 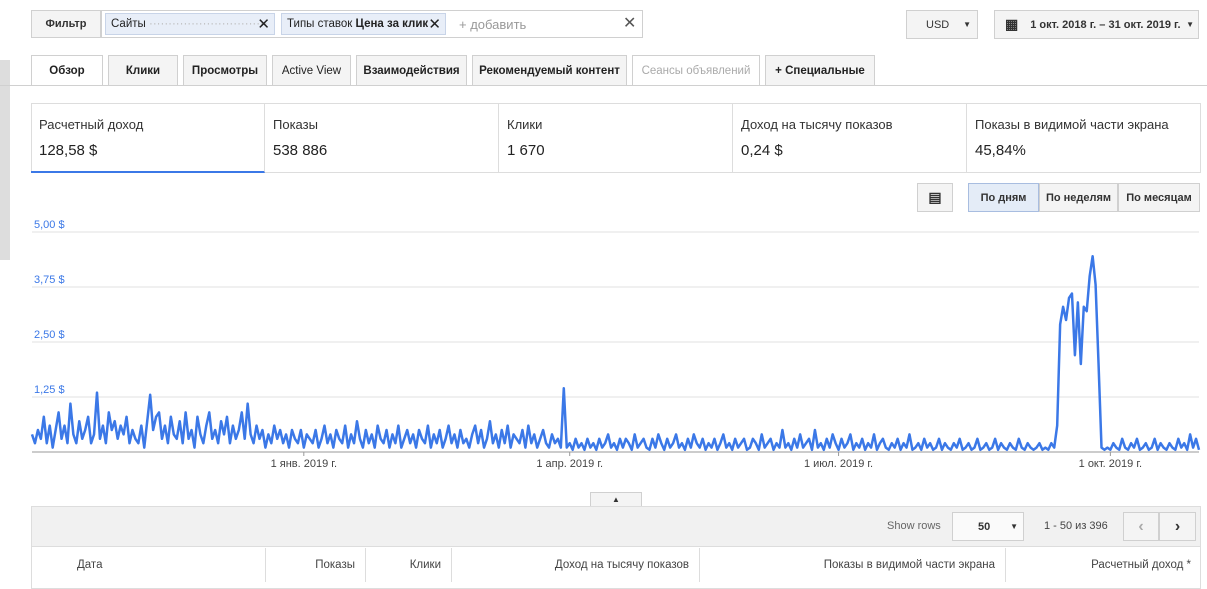 I want to click on prev-page: ‹, so click(x=1141, y=526).